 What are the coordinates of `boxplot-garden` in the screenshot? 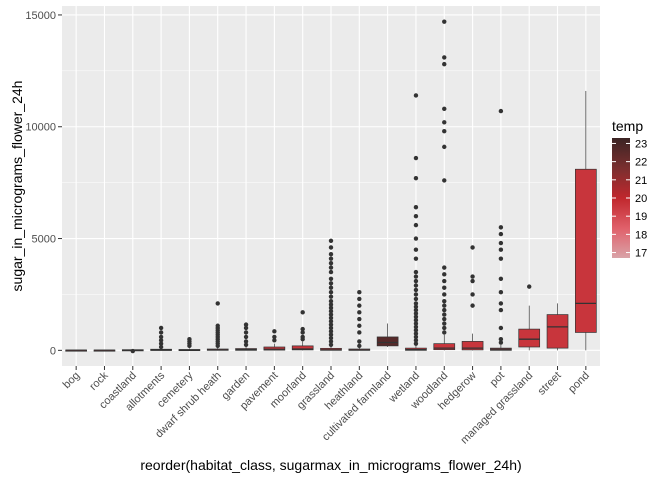 It's located at (246, 336).